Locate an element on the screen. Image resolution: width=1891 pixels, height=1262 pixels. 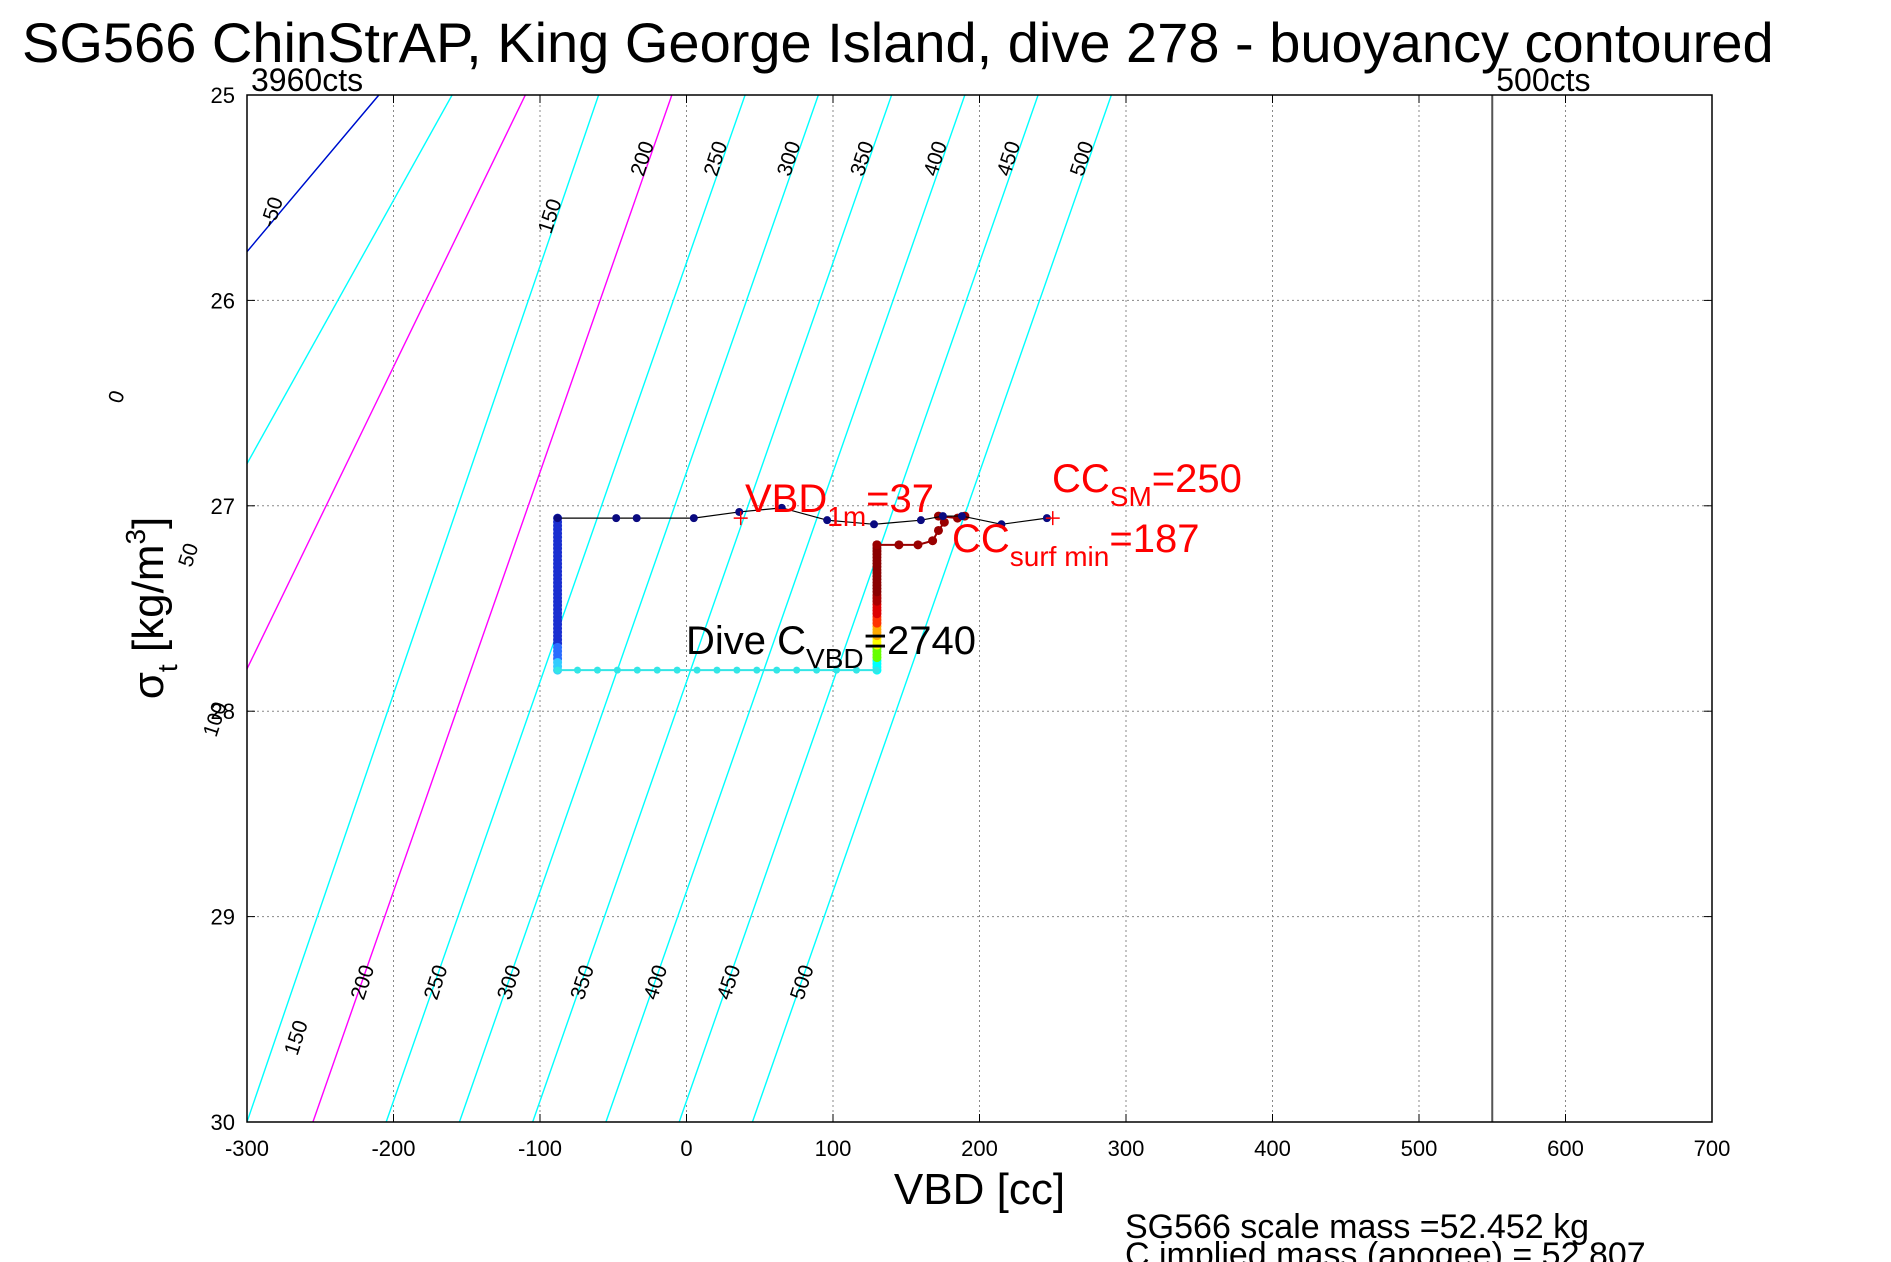
annotation-dive-cvbd-sub: VBD is located at coordinates (835, 658).